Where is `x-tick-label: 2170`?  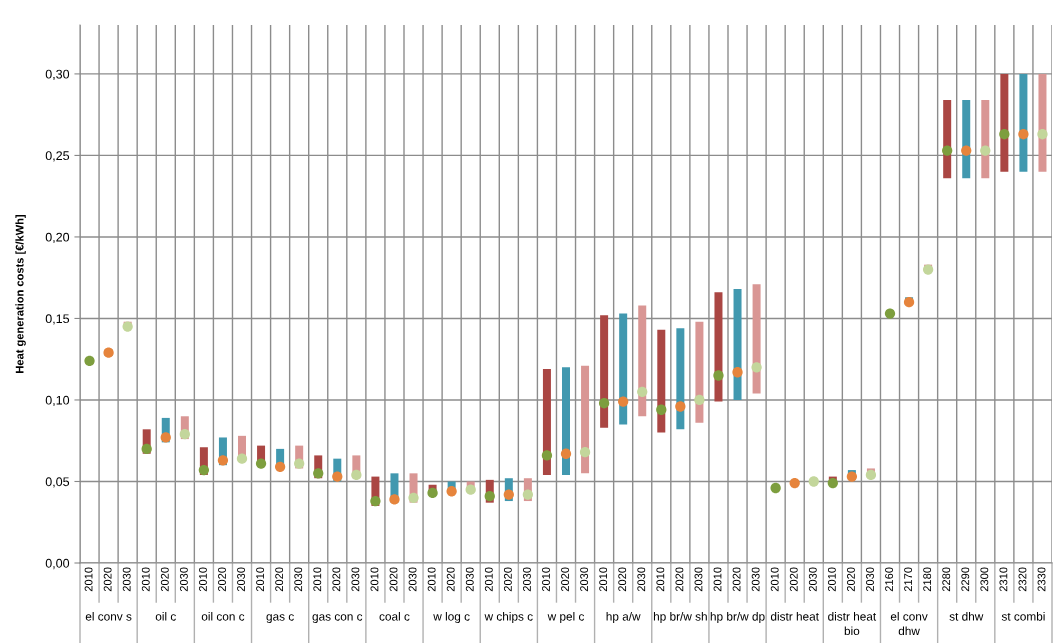 x-tick-label: 2170 is located at coordinates (908, 579).